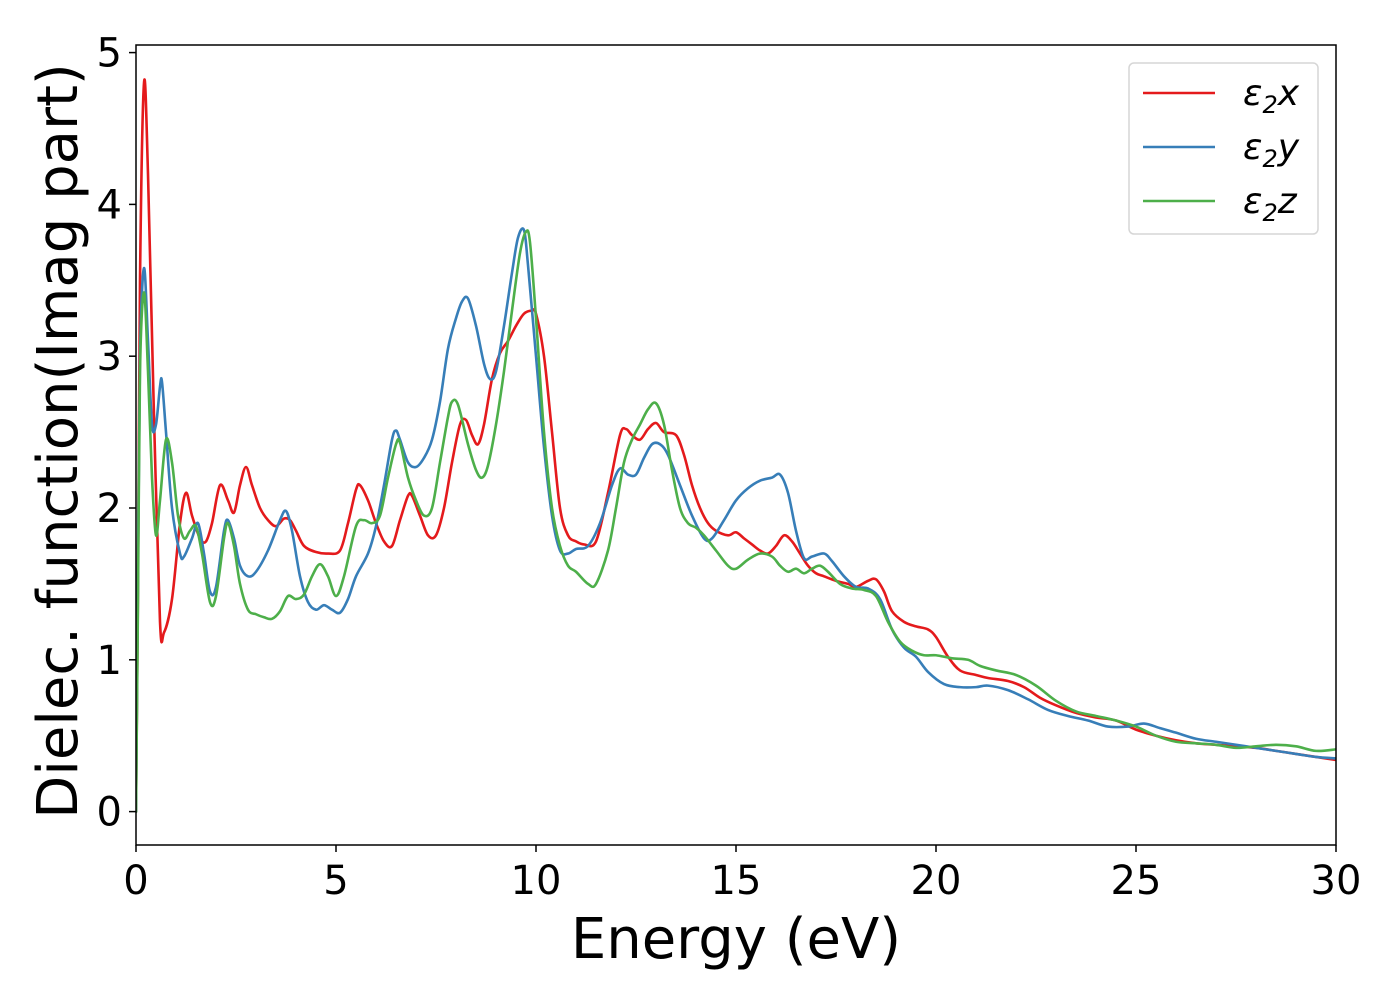 The image size is (1400, 1000). I want to click on y-axis-label: Dielec. function(Imag part), so click(58, 441).